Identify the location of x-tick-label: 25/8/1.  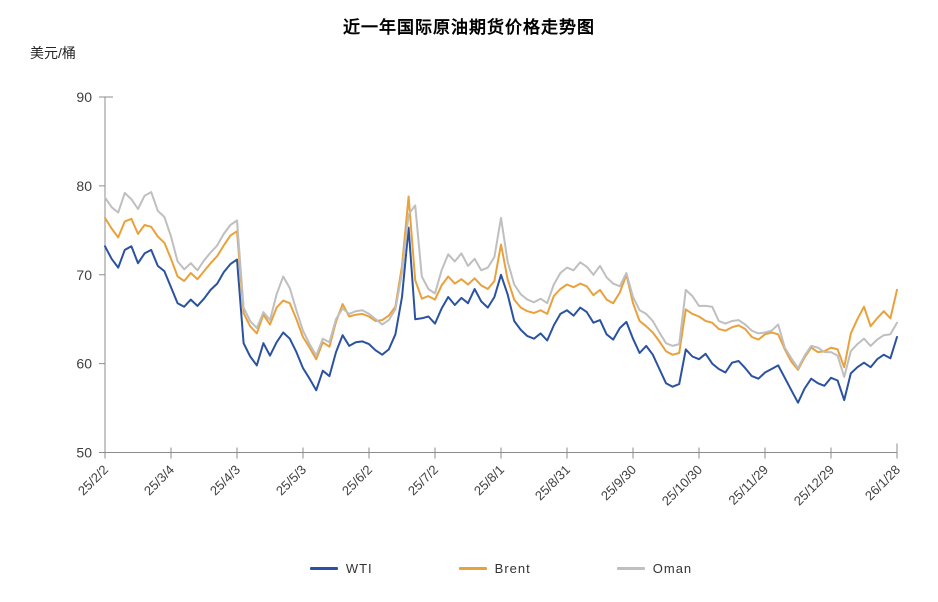
(489, 480).